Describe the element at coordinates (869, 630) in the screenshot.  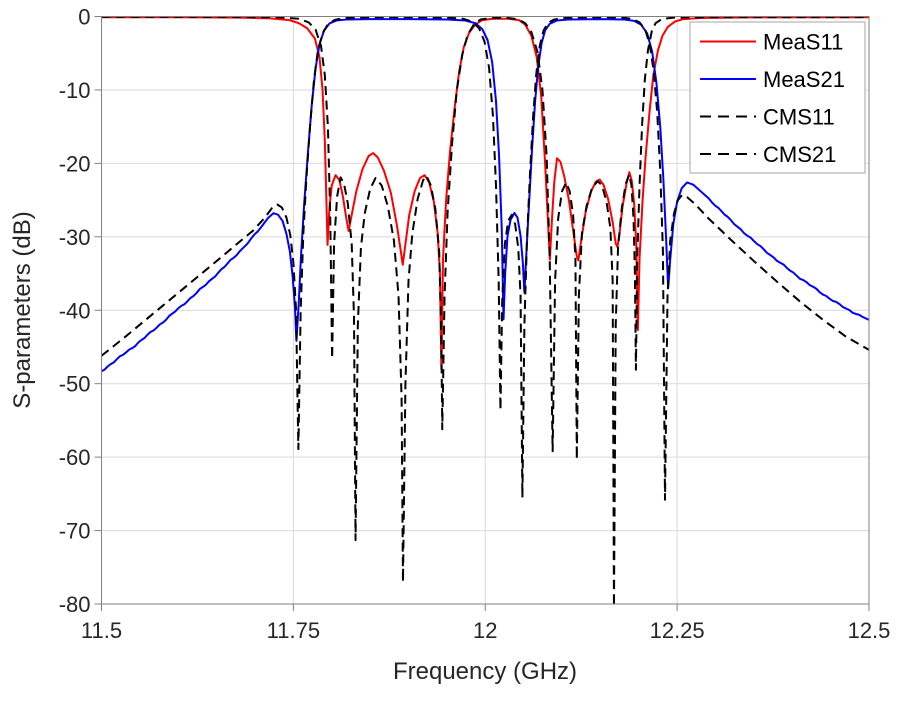
I see `x-tick-label: 12.5` at that location.